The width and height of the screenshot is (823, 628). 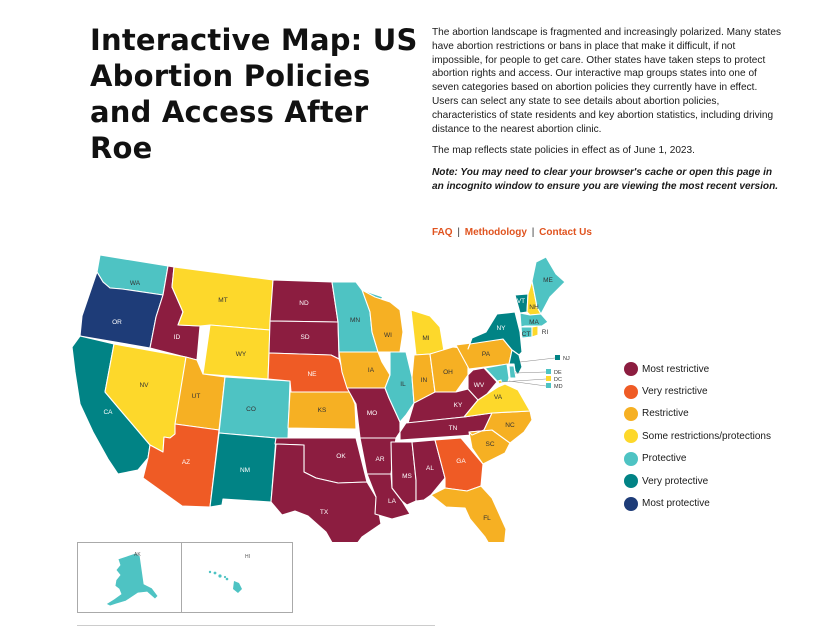 I want to click on state-DE, so click(x=512, y=372).